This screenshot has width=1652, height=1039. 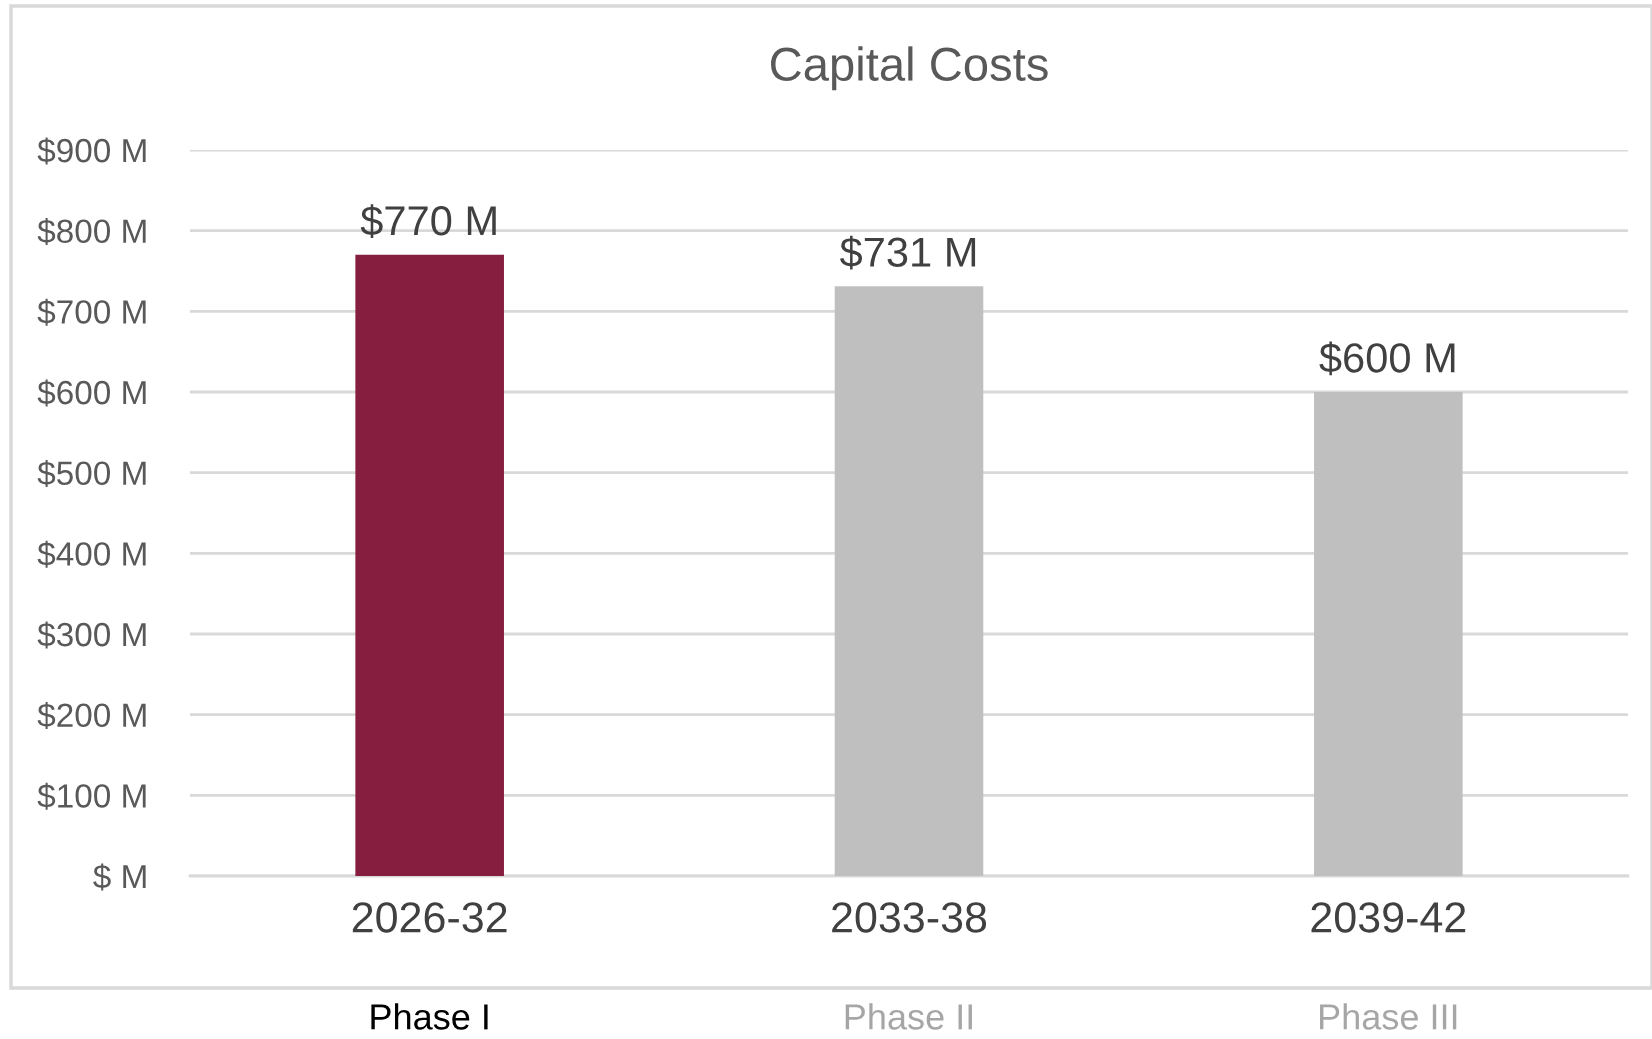 What do you see at coordinates (91, 635) in the screenshot?
I see `y-tick-label: $300 M` at bounding box center [91, 635].